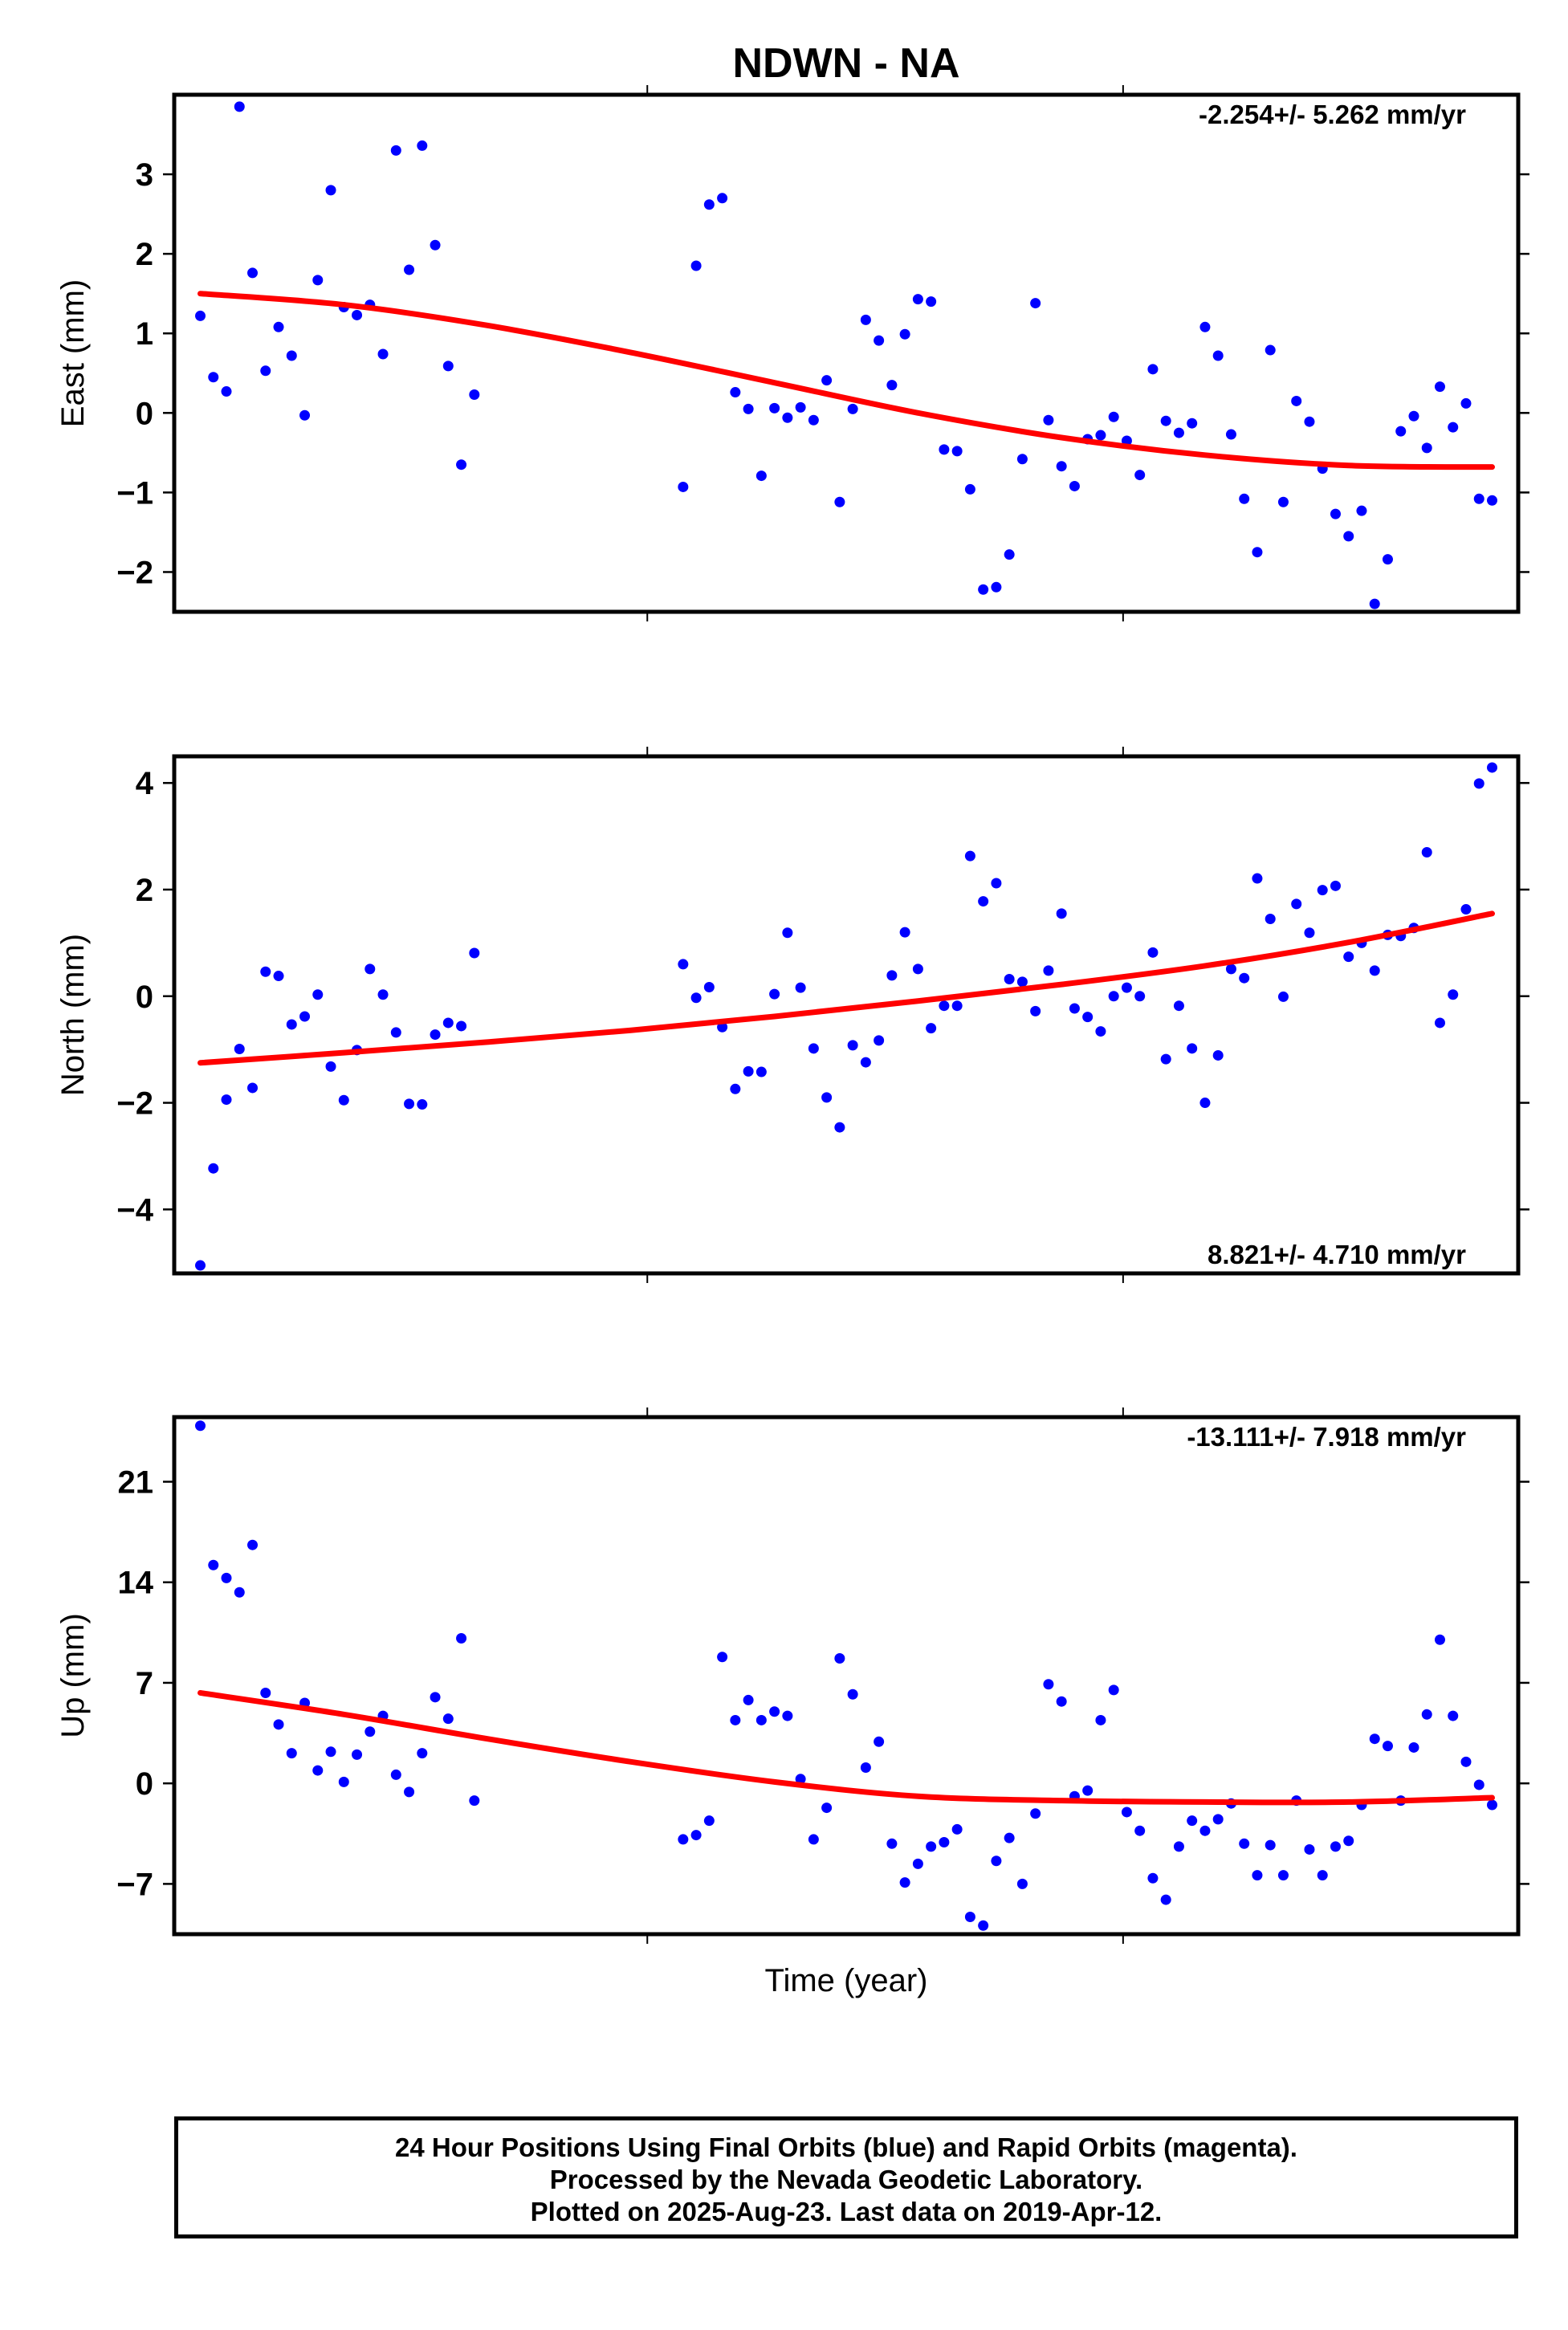 This screenshot has width=1568, height=2330. Describe the element at coordinates (134, 493) in the screenshot. I see `y-tick-label: −1` at that location.